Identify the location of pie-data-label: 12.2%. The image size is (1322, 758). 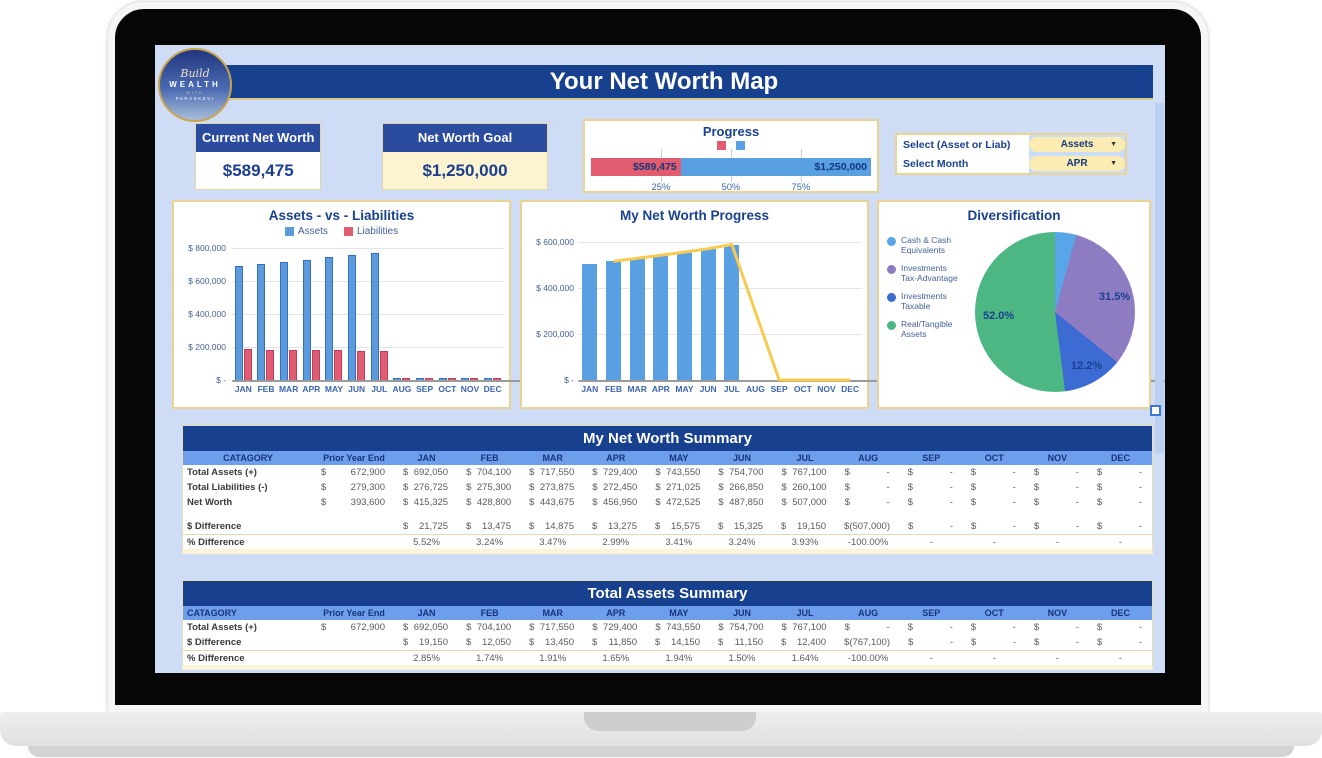
(1087, 366).